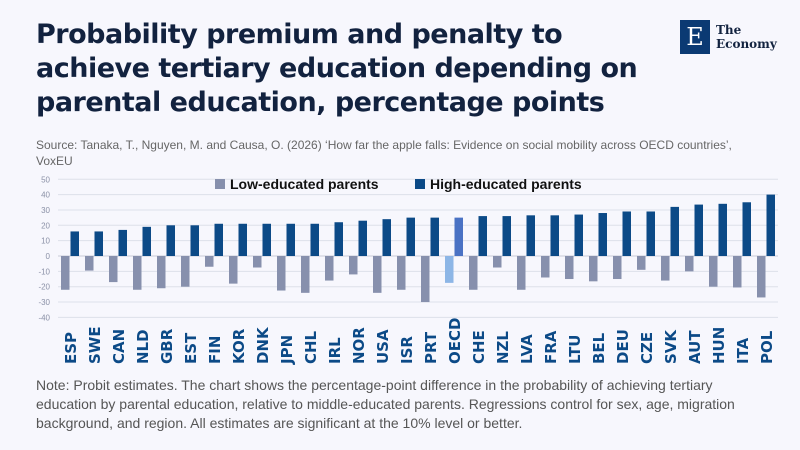 This screenshot has height=450, width=800. I want to click on bar-high-nor, so click(362, 238).